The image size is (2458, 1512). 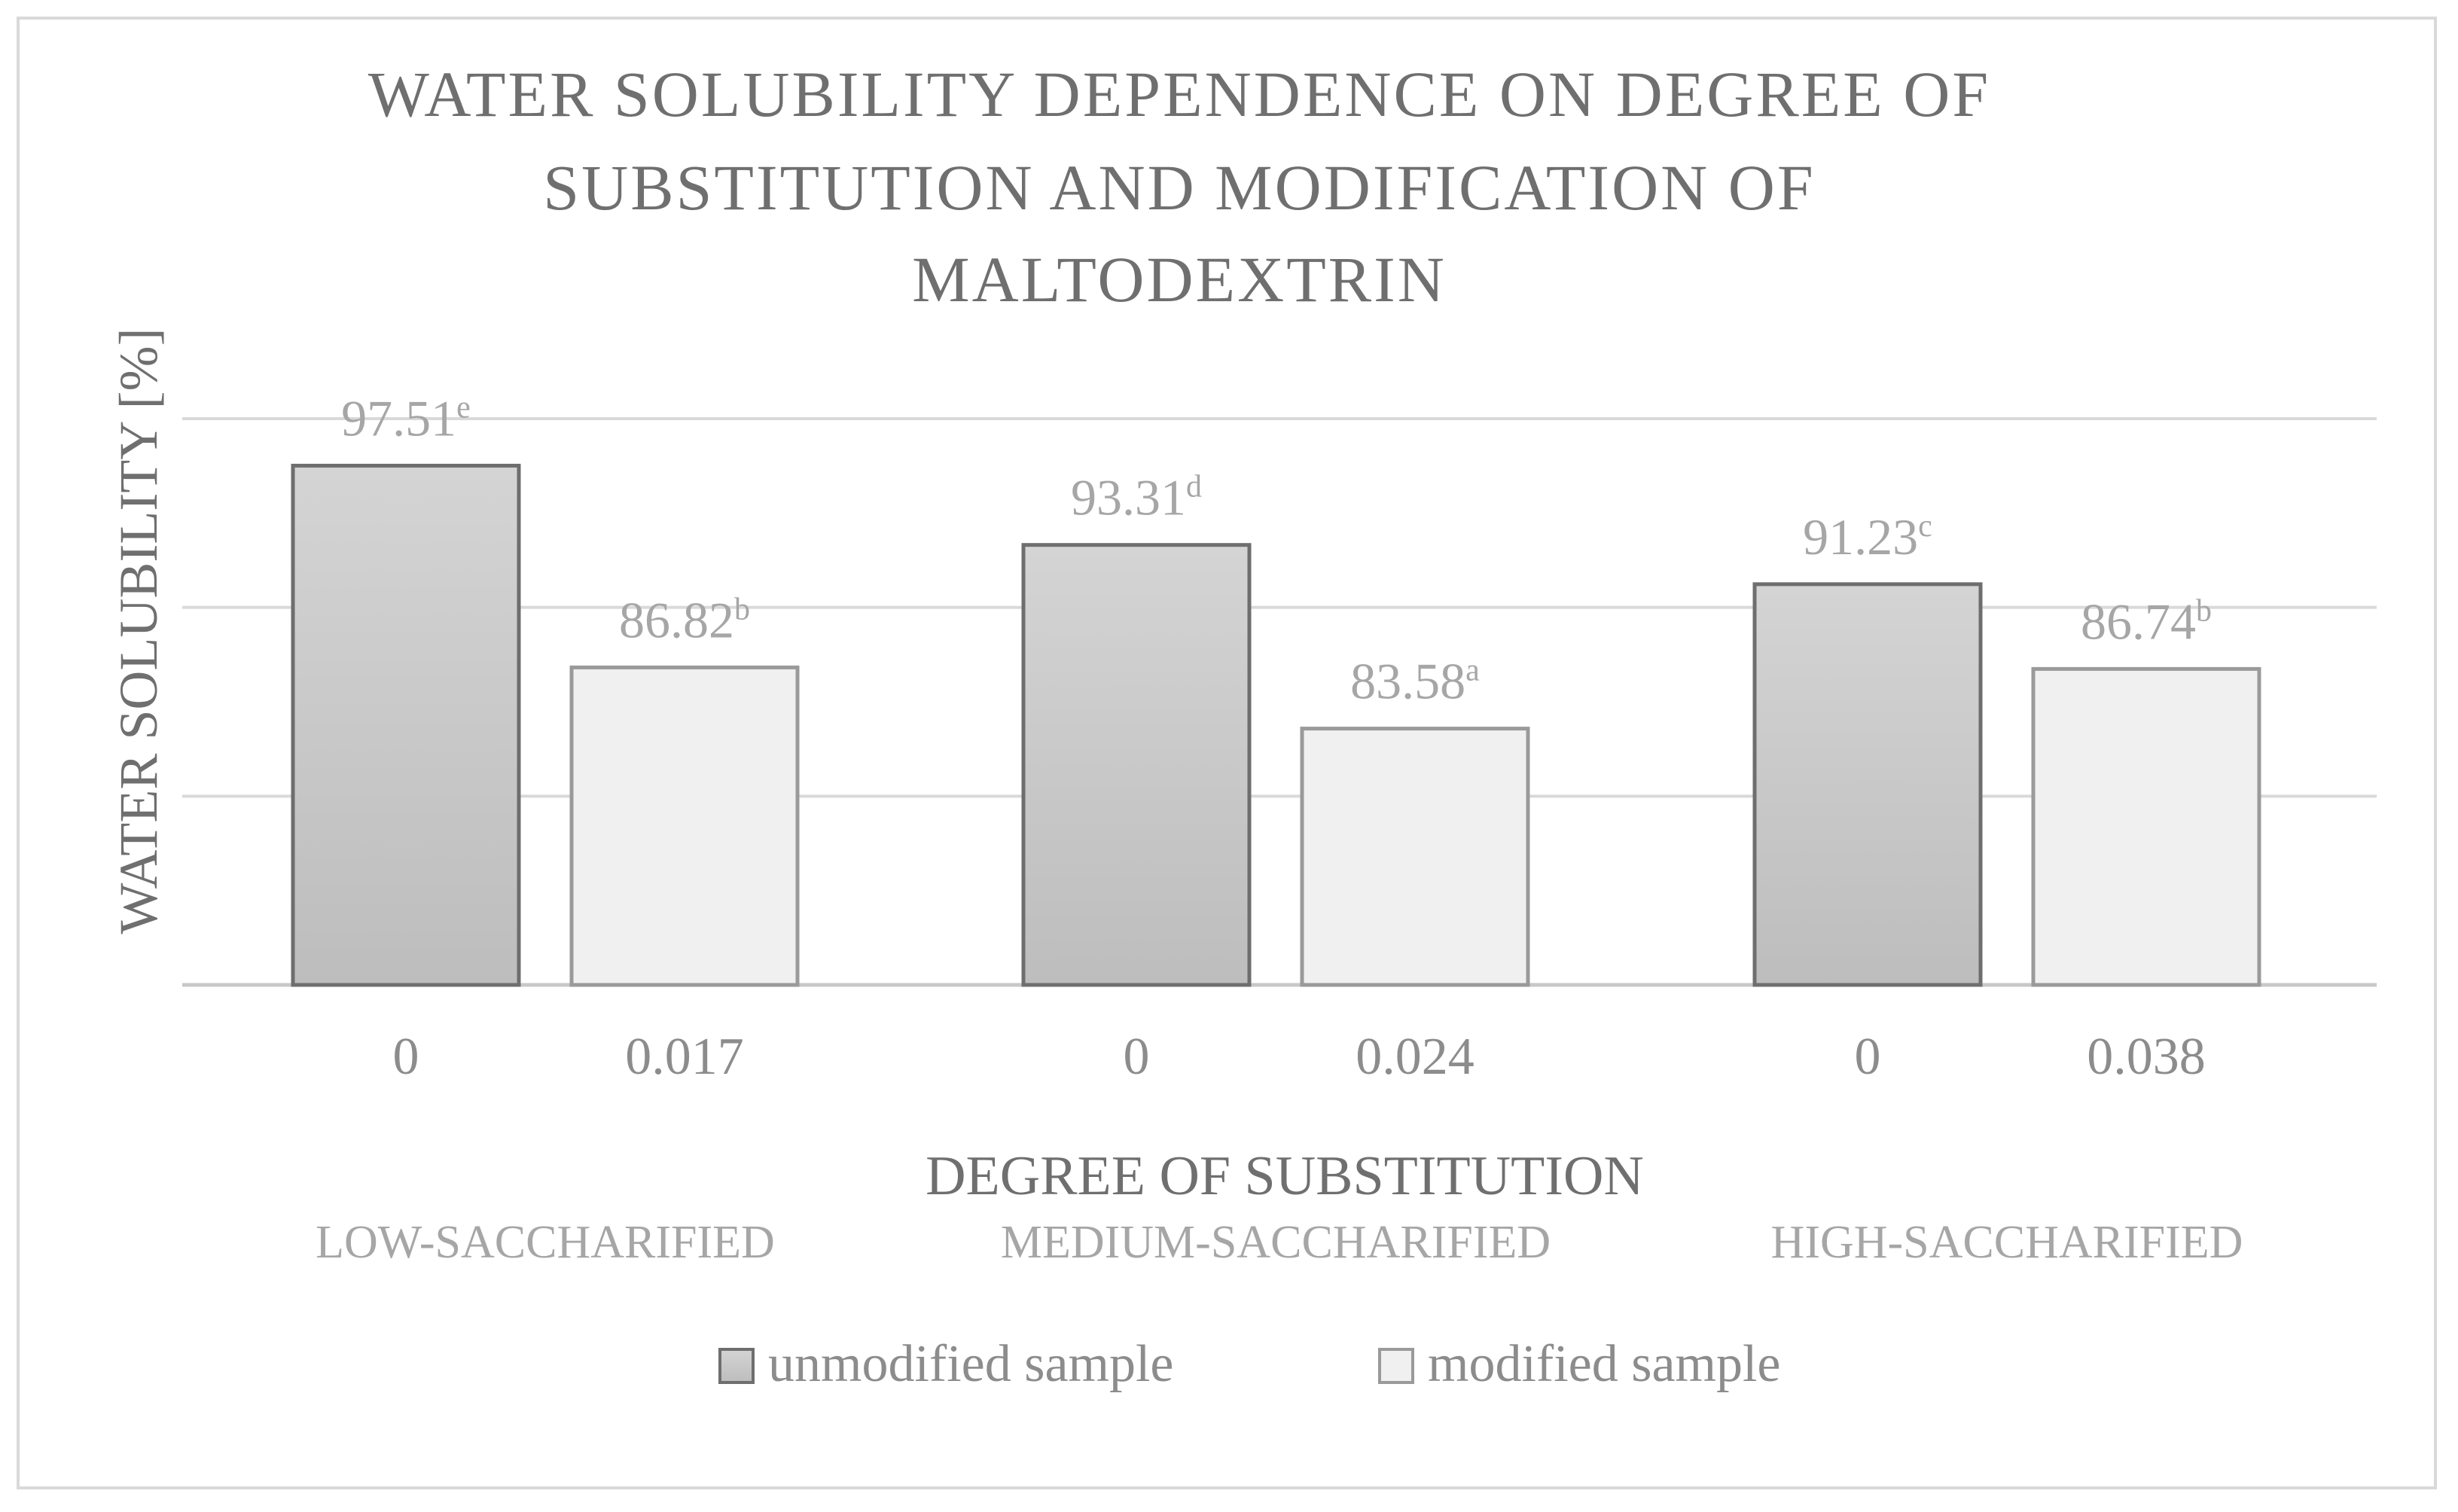 I want to click on data-label: 83.58a, so click(x=1415, y=681).